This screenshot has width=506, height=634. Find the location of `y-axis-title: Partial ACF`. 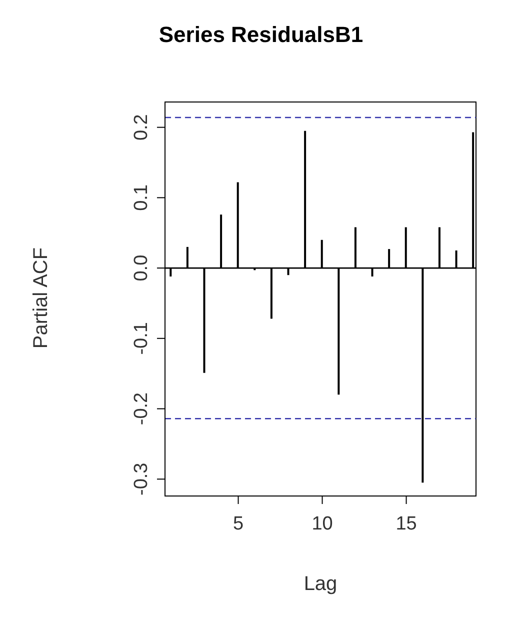

y-axis-title: Partial ACF is located at coordinates (41, 298).